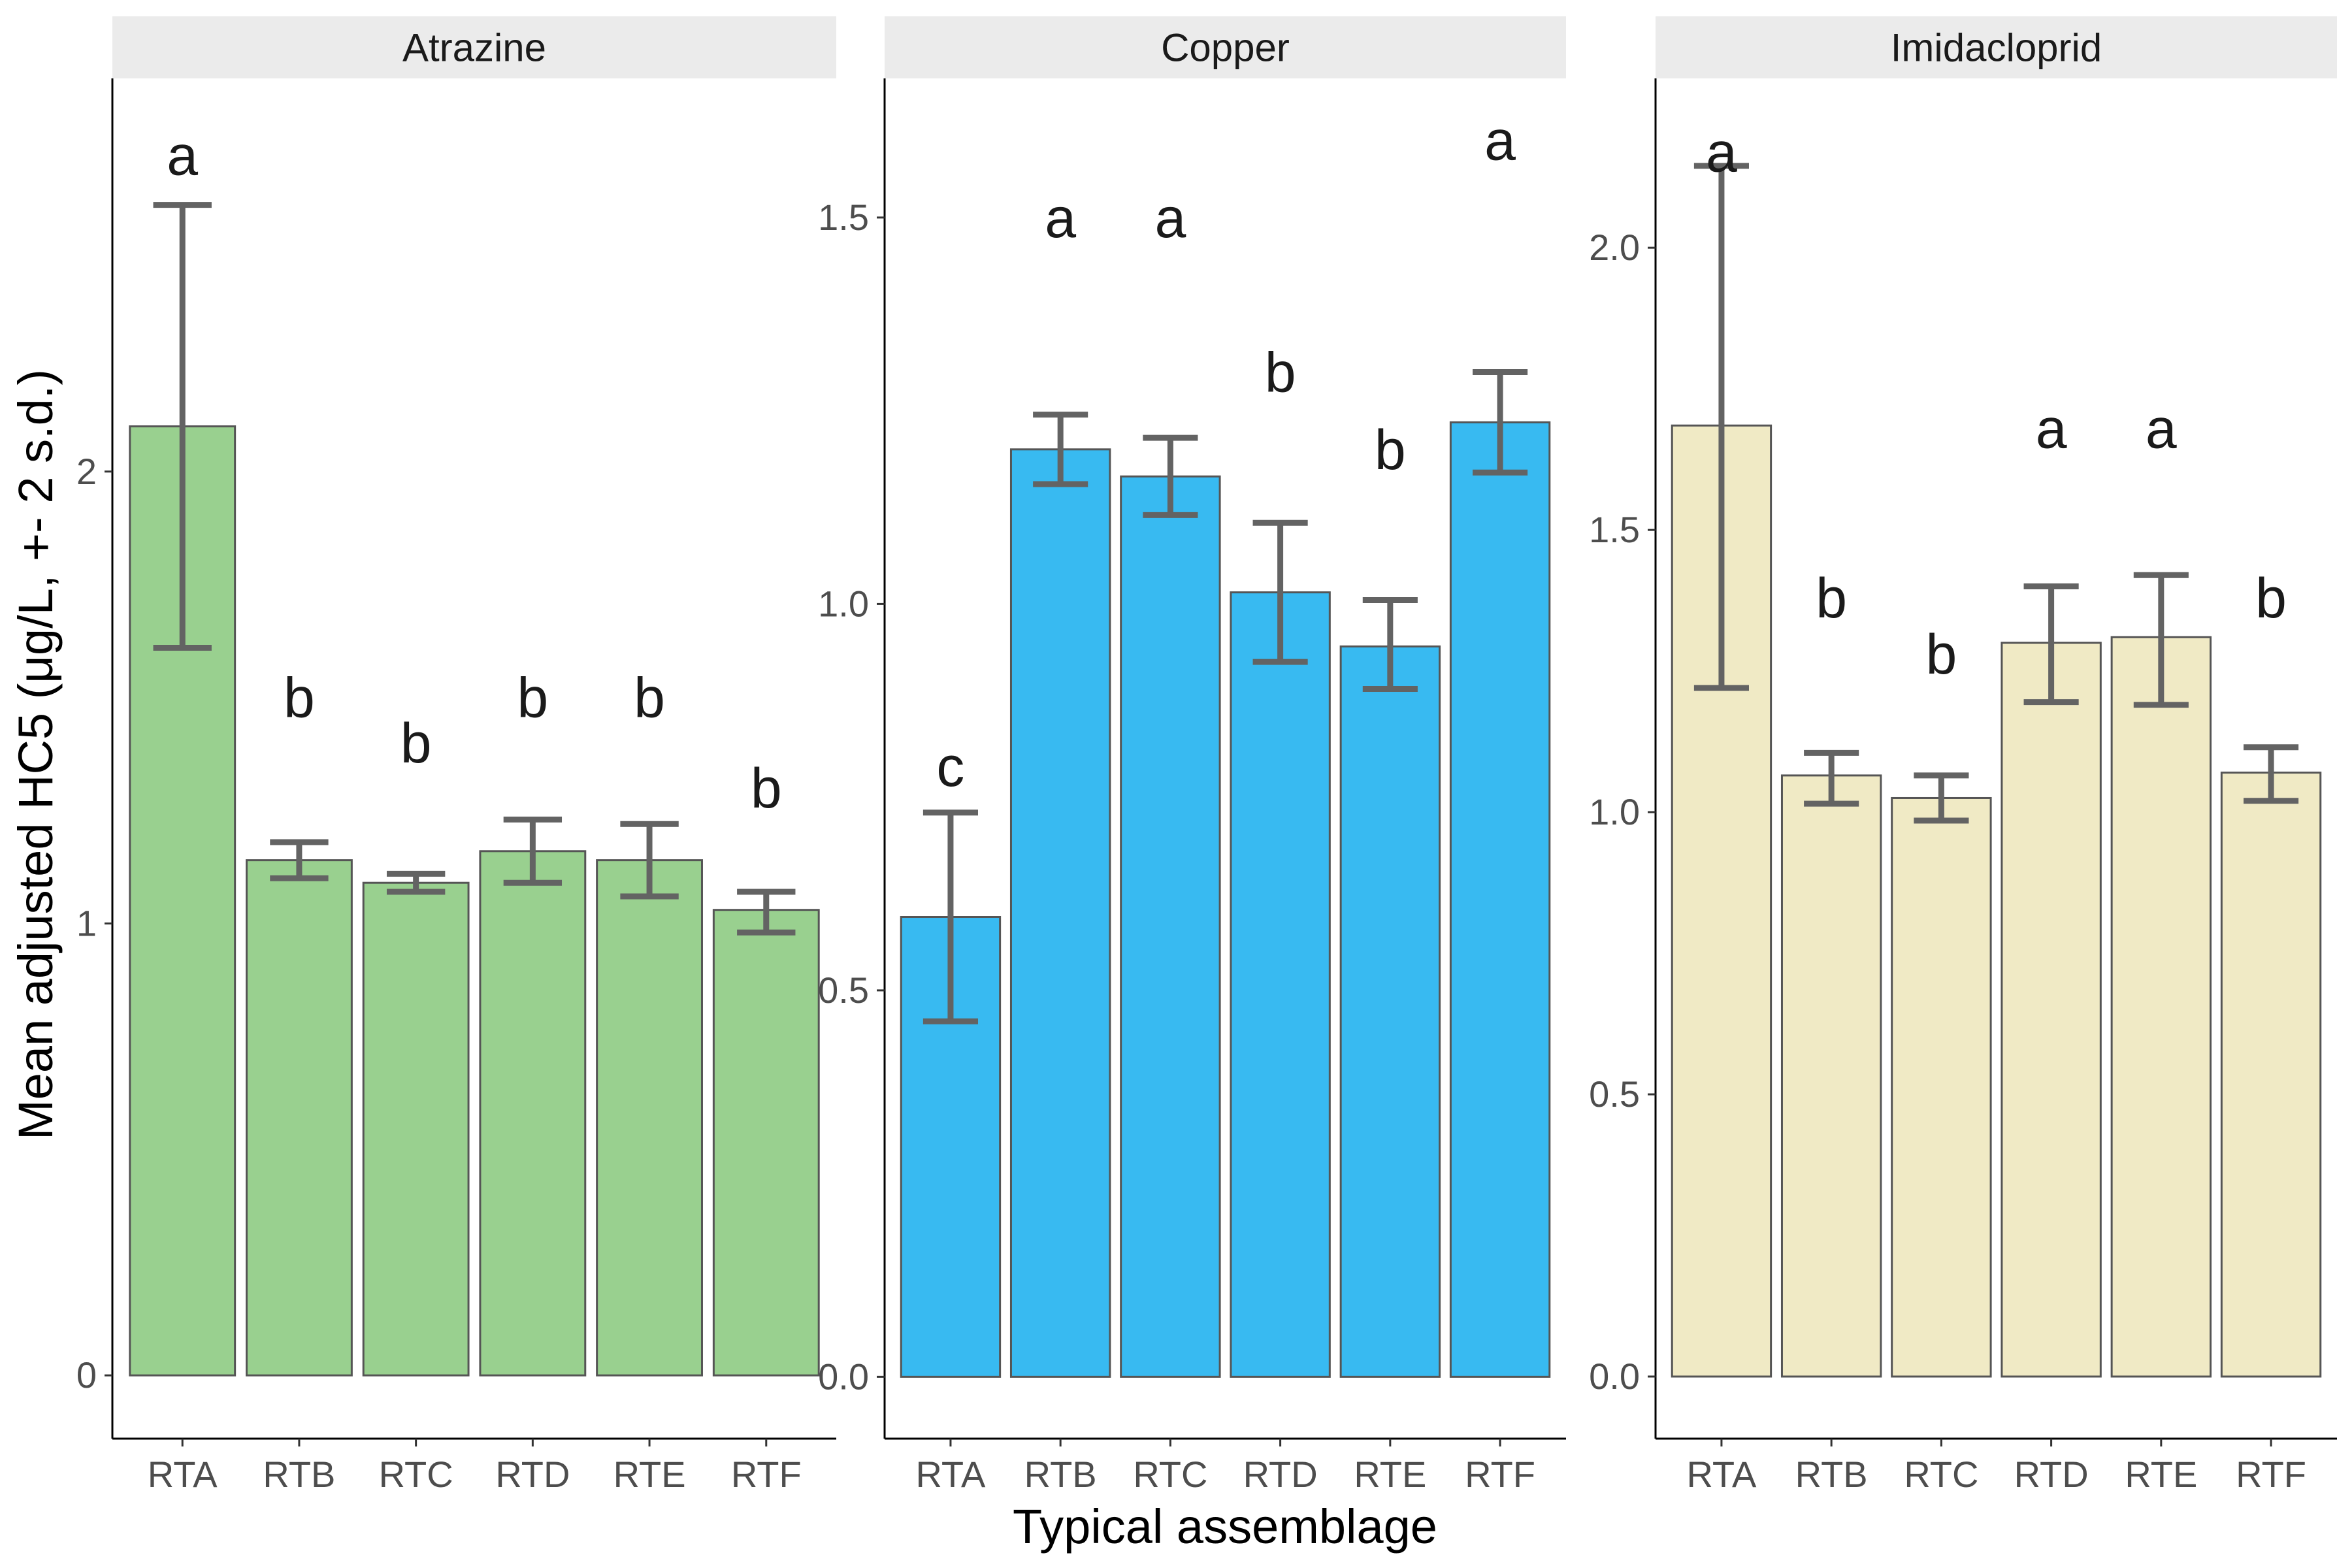 The image size is (2352, 1568). What do you see at coordinates (1614, 247) in the screenshot?
I see `y-tick-label: 2.0` at bounding box center [1614, 247].